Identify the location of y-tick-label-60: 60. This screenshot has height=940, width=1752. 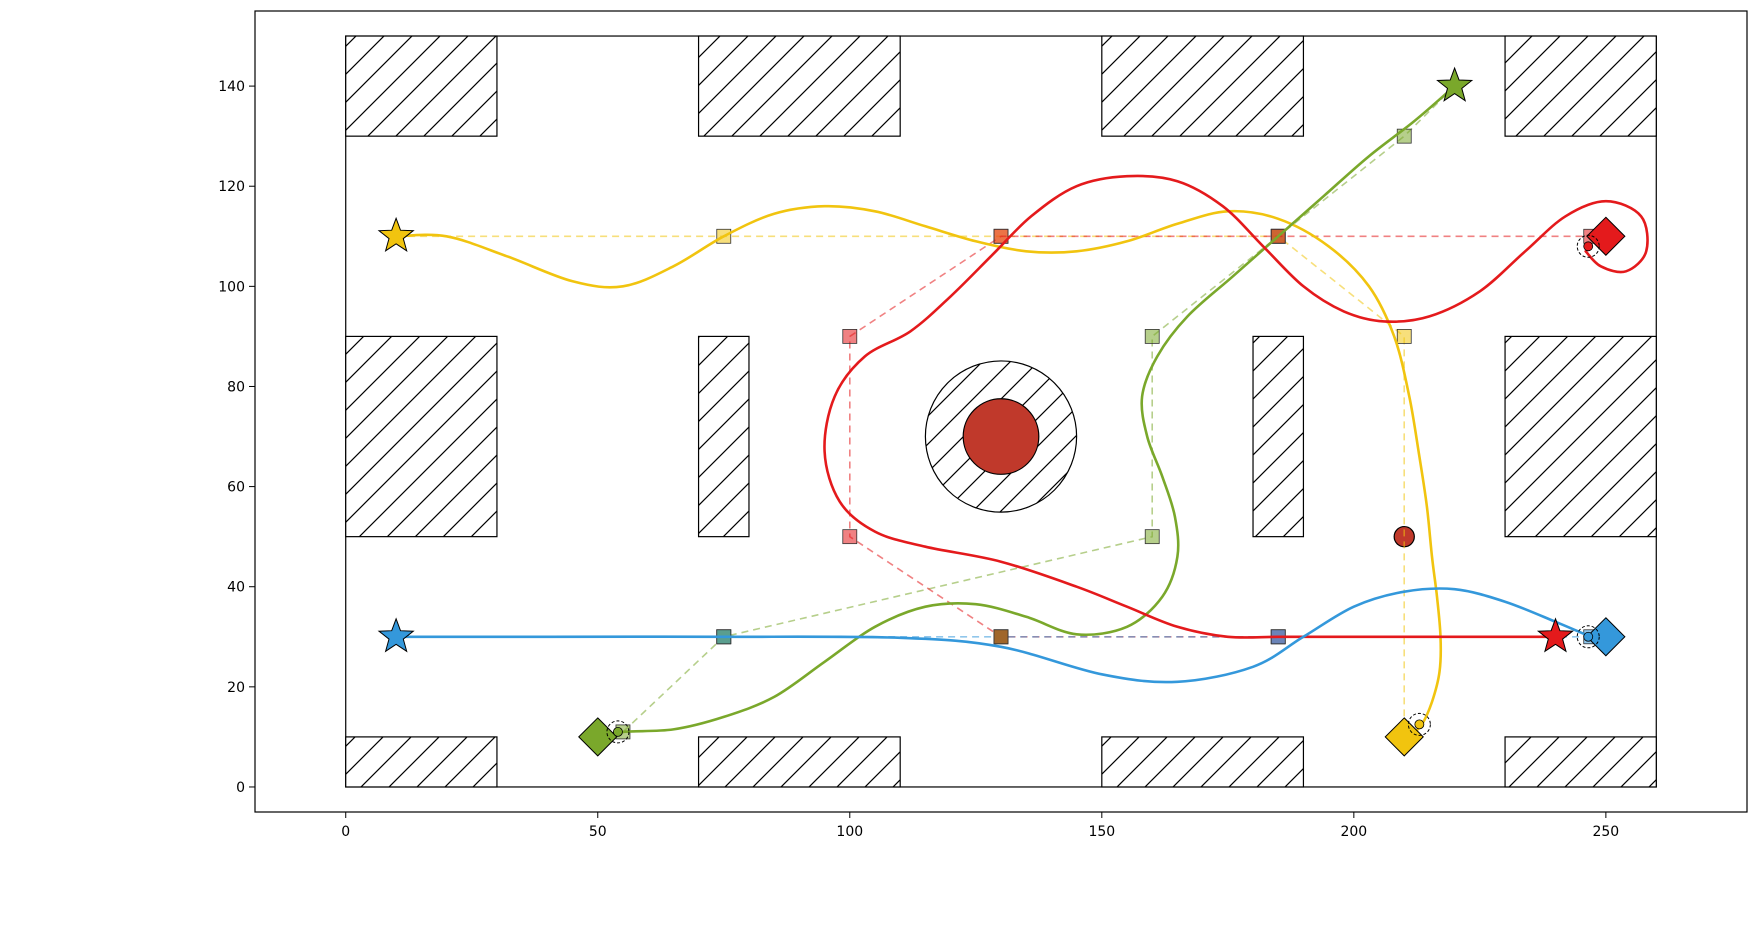
(236, 488).